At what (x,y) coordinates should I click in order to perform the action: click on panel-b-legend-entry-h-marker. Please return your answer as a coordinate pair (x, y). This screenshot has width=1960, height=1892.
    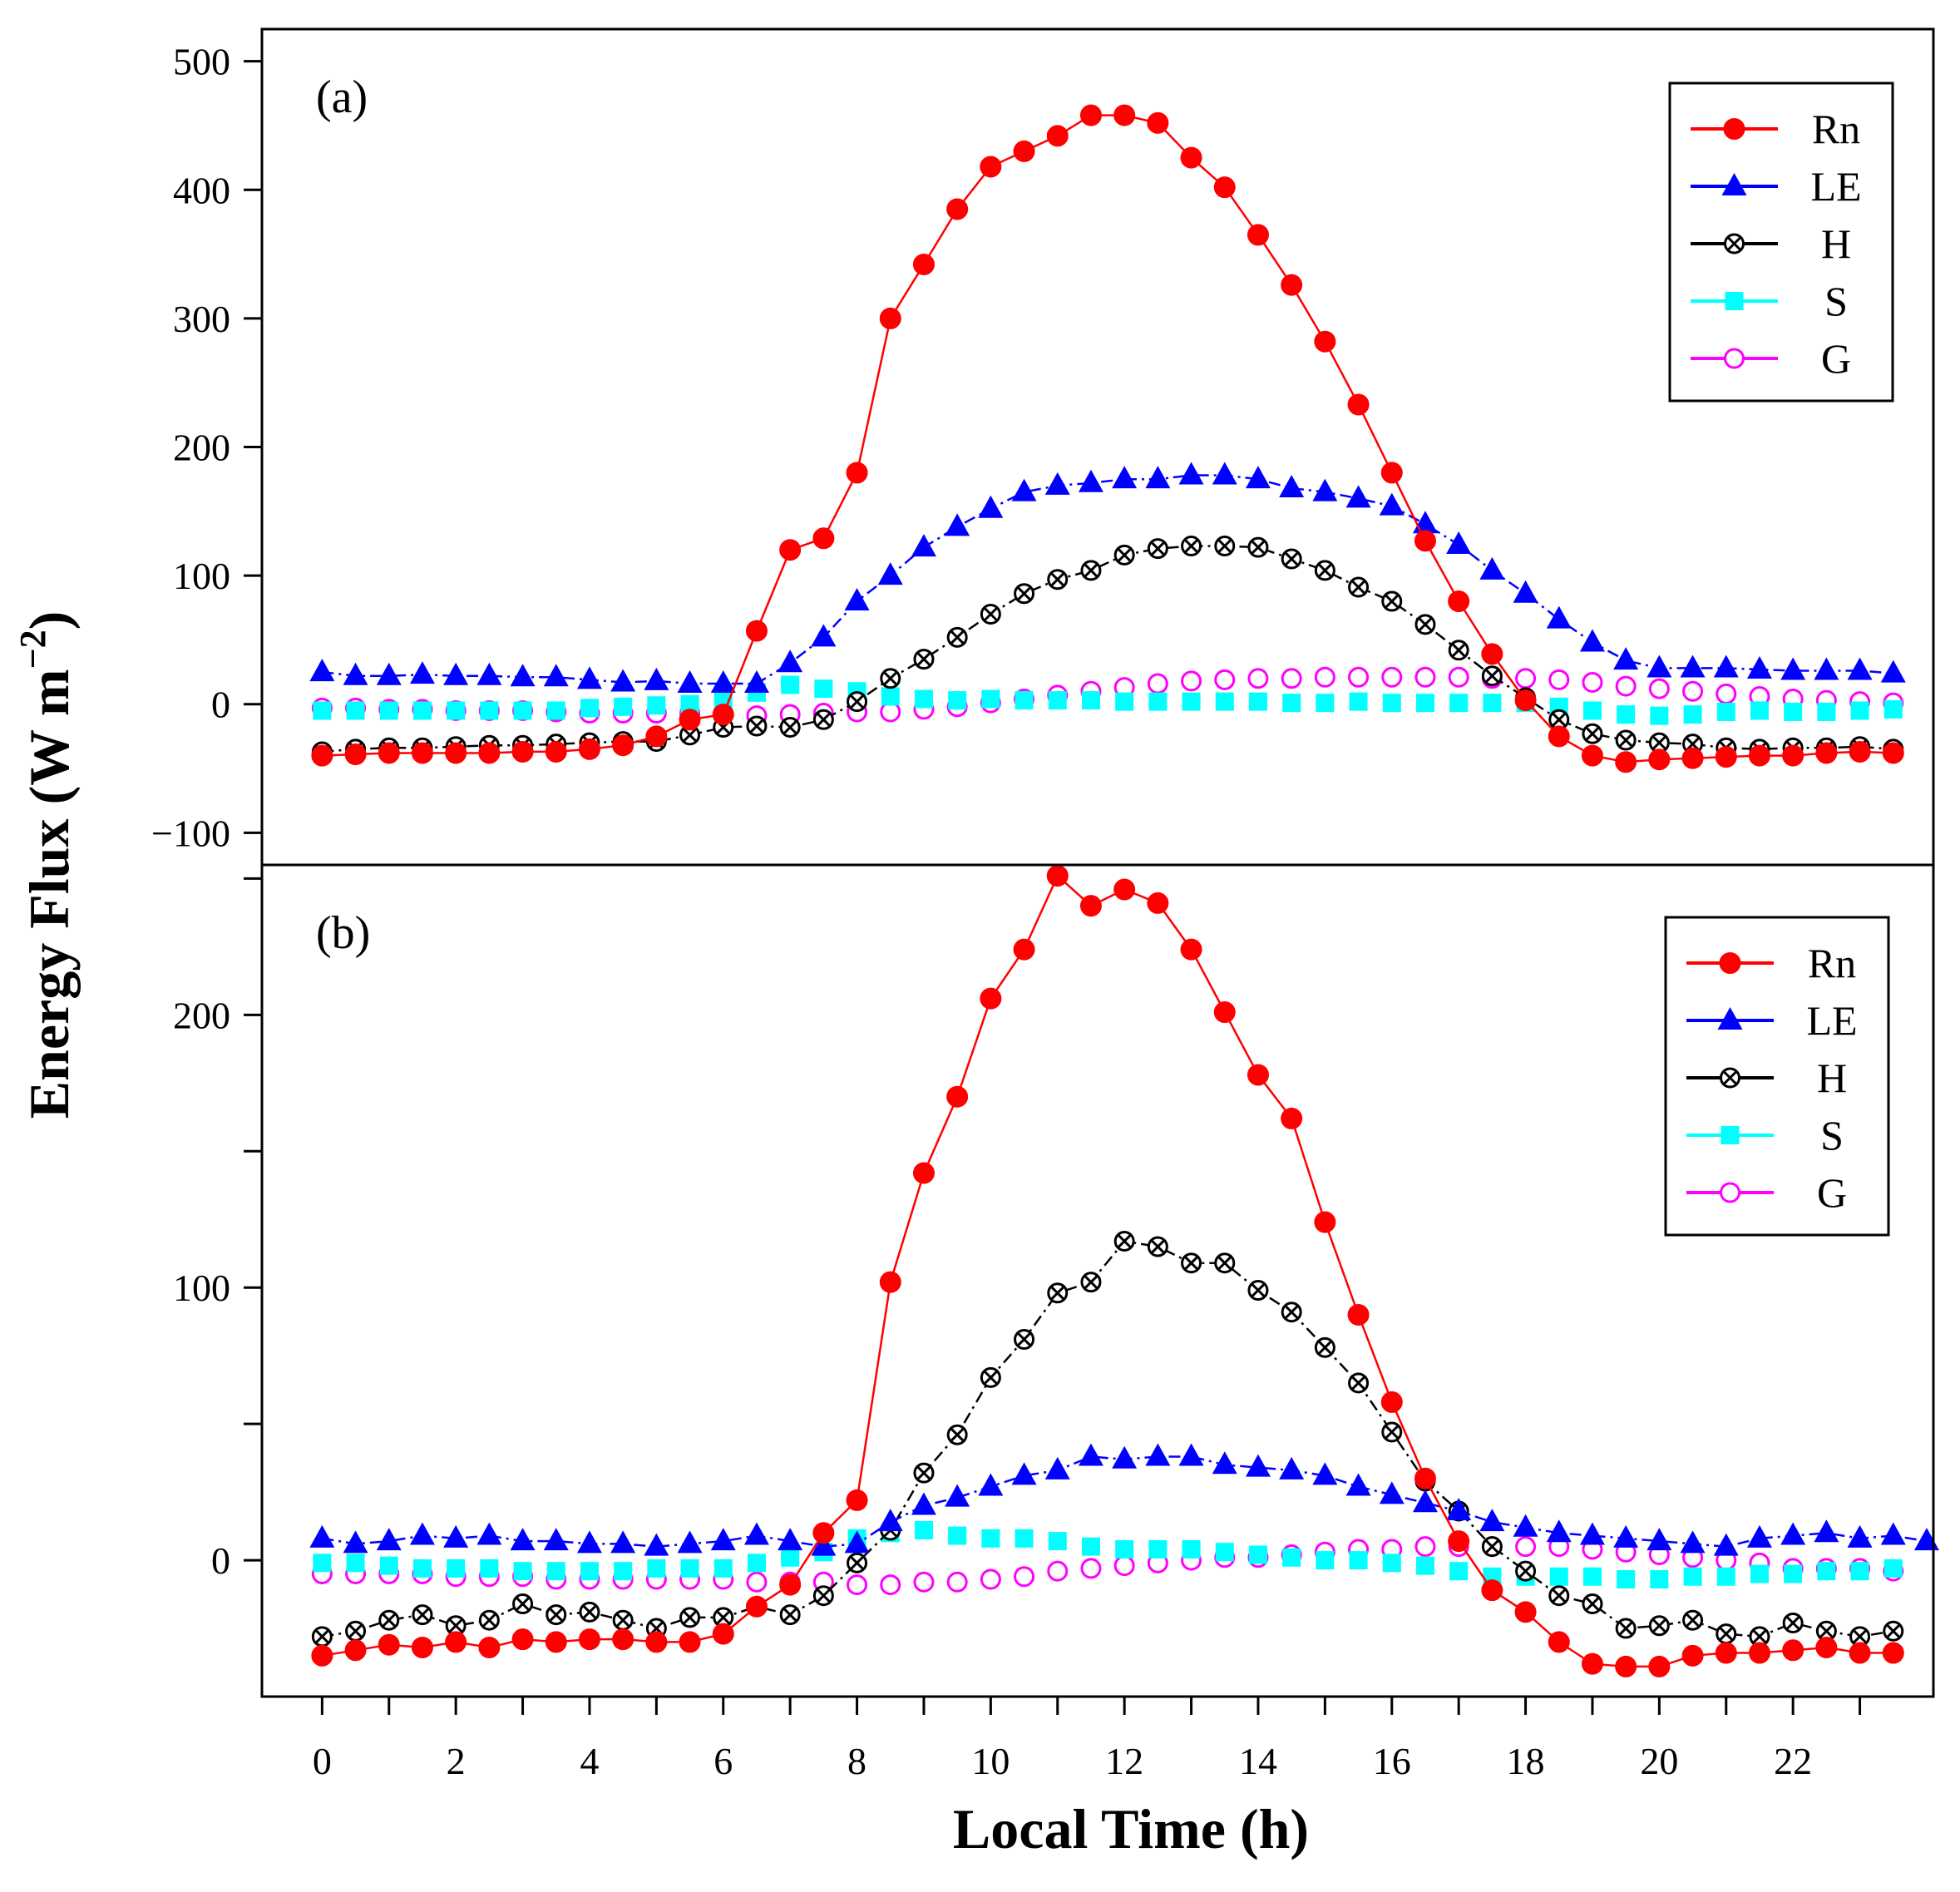
    Looking at the image, I should click on (1730, 1078).